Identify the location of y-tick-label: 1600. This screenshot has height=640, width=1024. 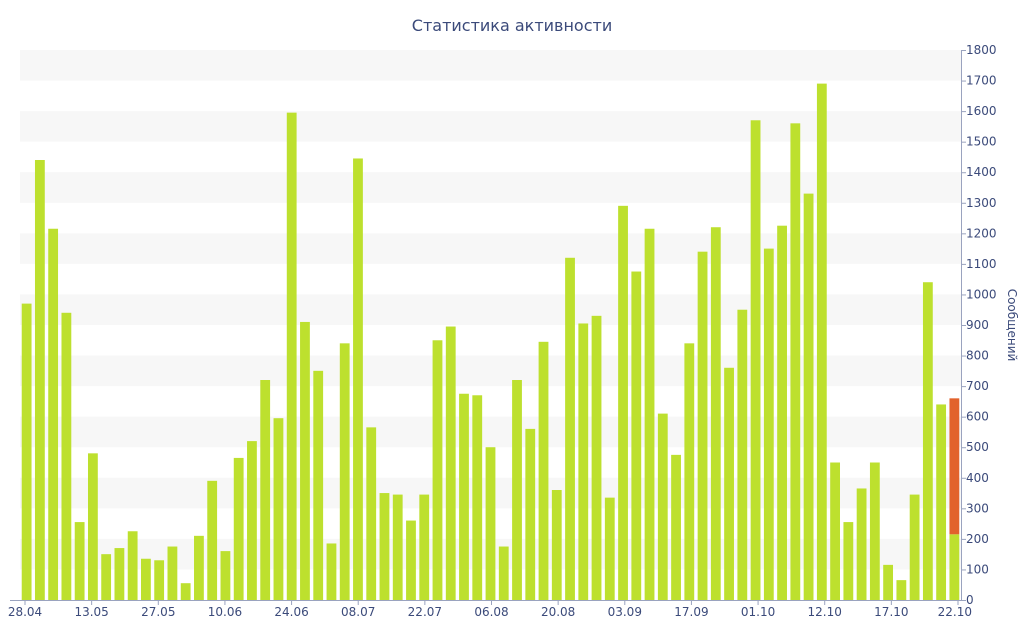
(981, 111).